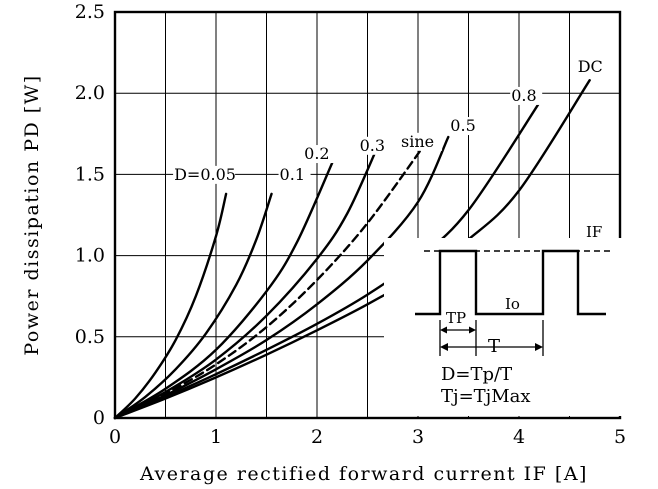 The image size is (658, 489). Describe the element at coordinates (510, 282) in the screenshot. I see `pulse-waveform` at that location.